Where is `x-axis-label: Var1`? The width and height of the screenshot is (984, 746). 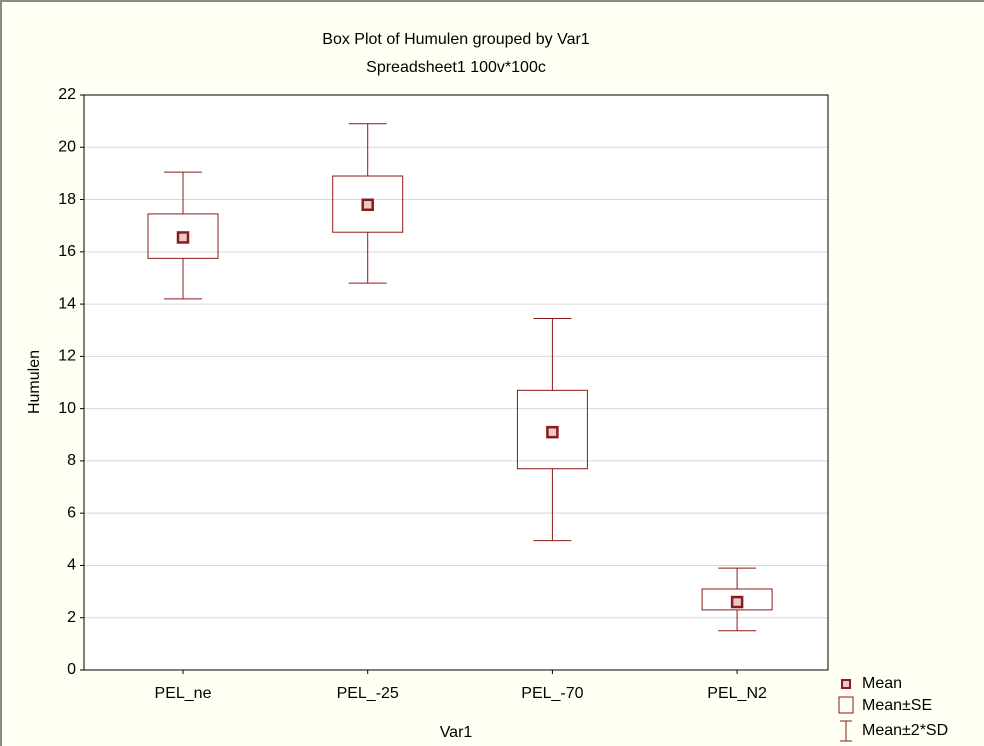 x-axis-label: Var1 is located at coordinates (456, 732).